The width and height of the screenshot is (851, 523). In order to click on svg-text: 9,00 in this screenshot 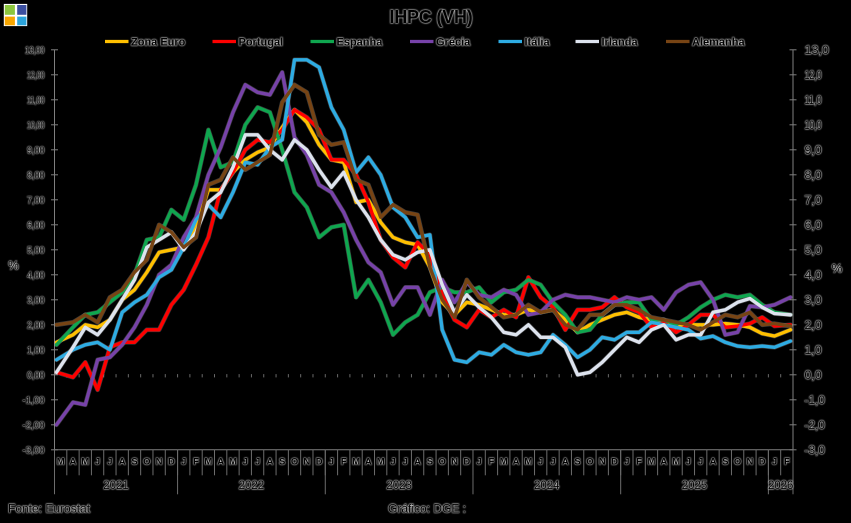, I will do `click(36, 150)`.